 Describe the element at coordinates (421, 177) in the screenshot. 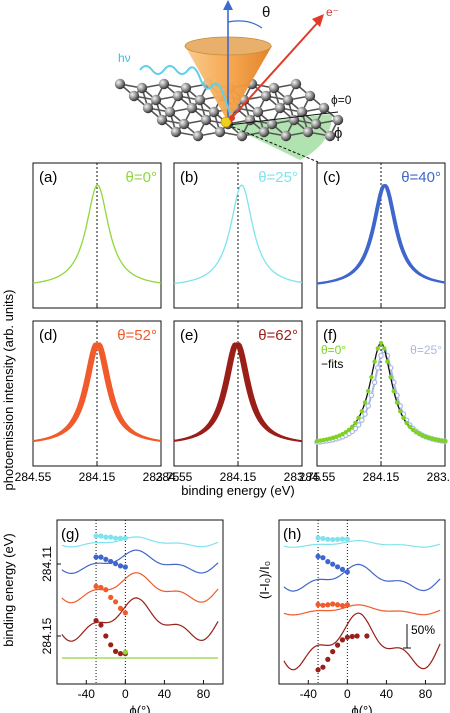

I see `panel-angle: θ=40°` at that location.